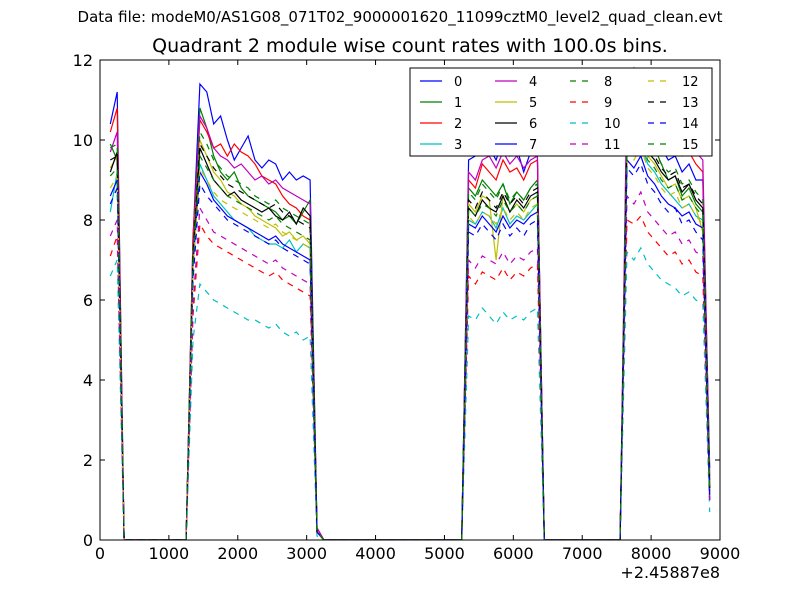  Describe the element at coordinates (612, 124) in the screenshot. I see `legend-label-10: 10` at that location.